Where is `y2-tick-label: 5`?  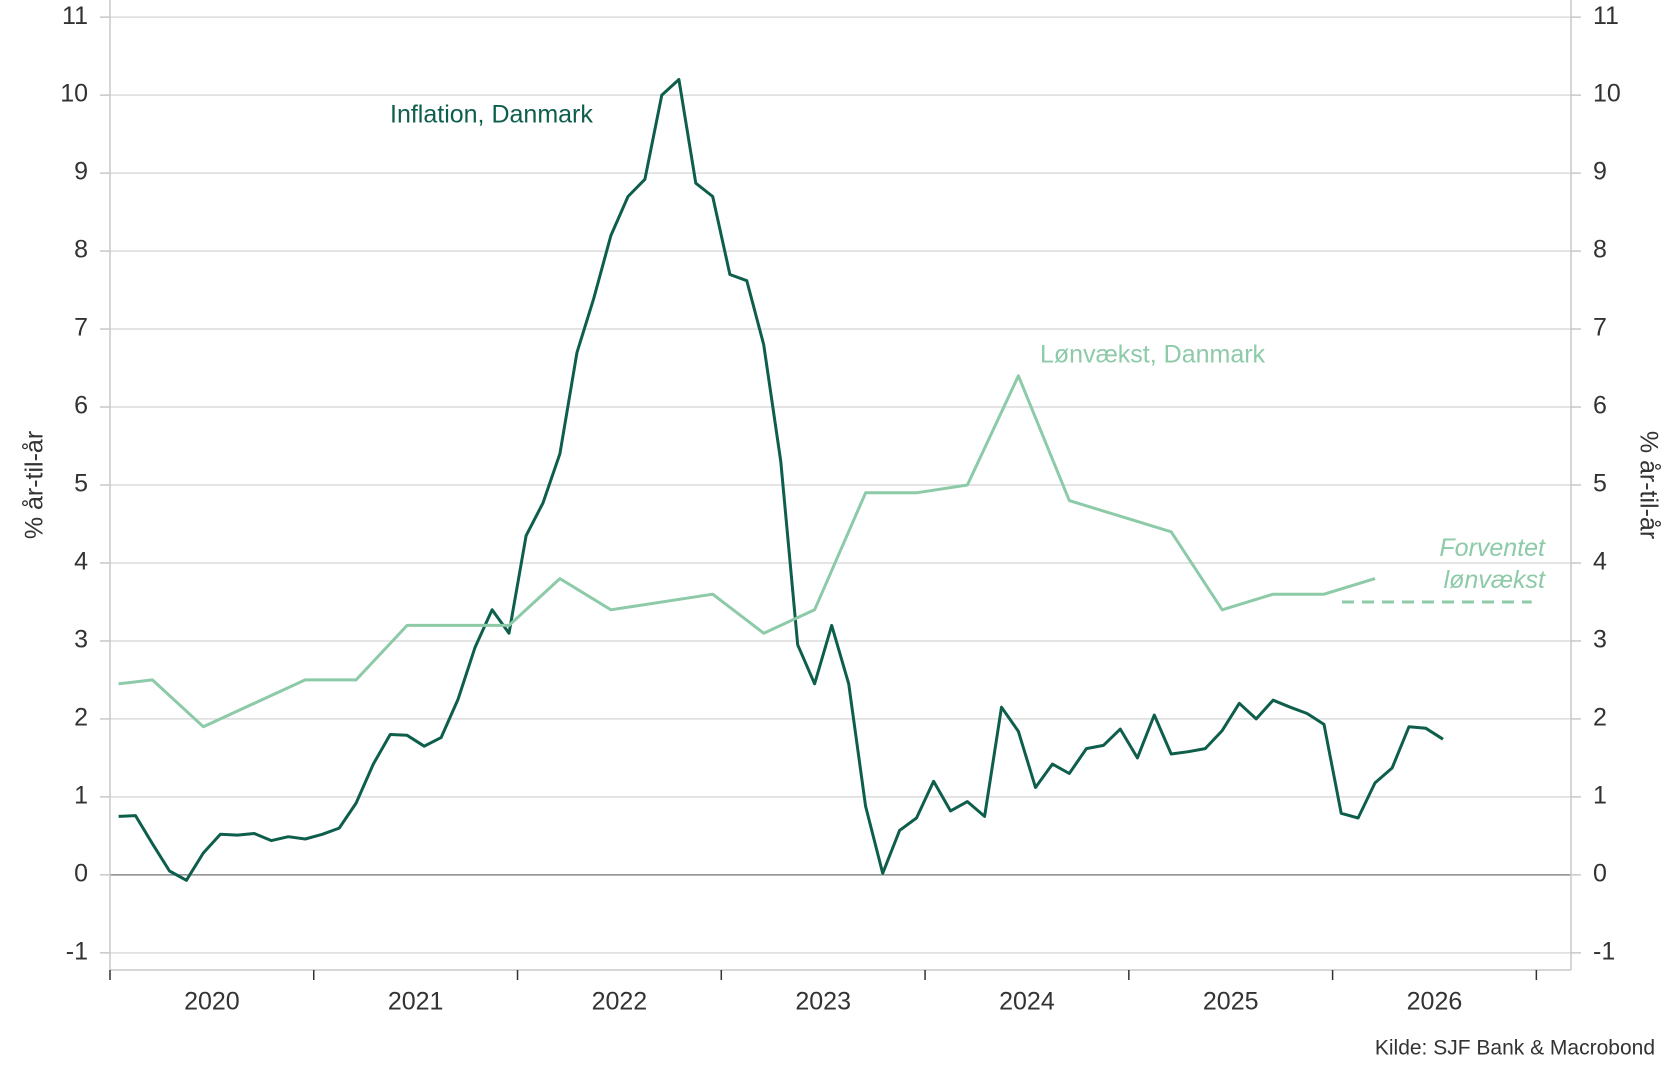 y2-tick-label: 5 is located at coordinates (1600, 484).